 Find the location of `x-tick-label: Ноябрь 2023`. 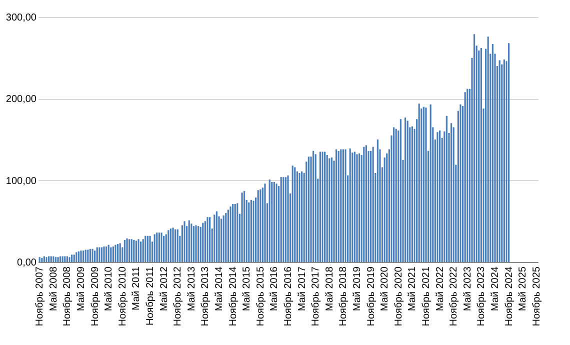

x-tick-label: Ноябрь 2023 is located at coordinates (482, 296).